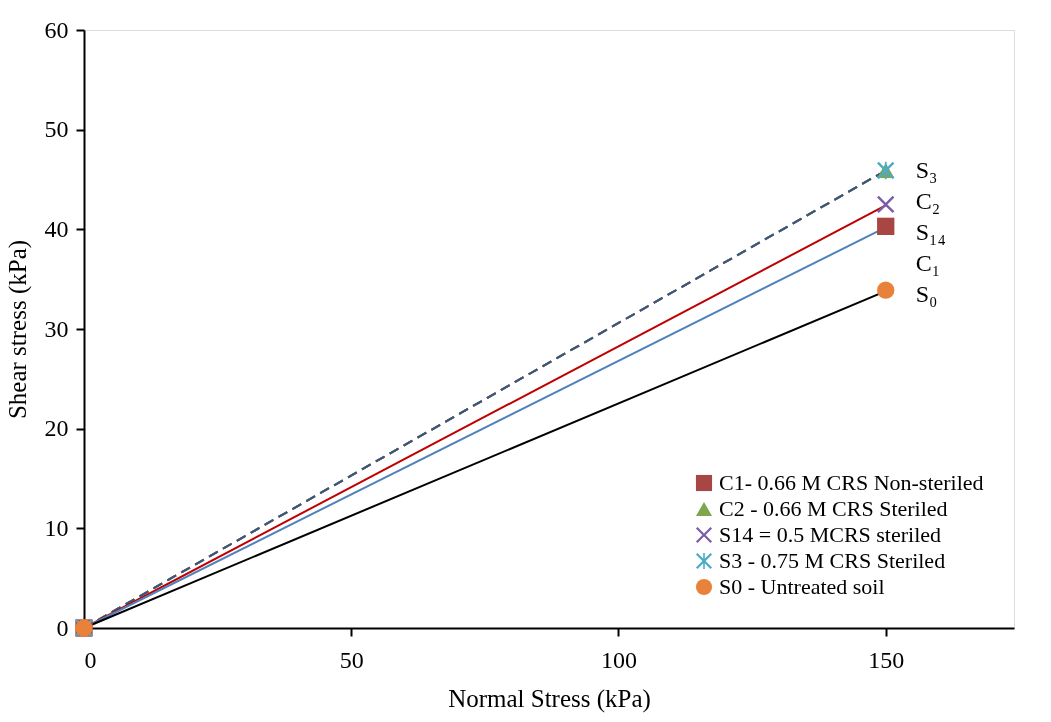 Image resolution: width=1051 pixels, height=722 pixels. What do you see at coordinates (926, 169) in the screenshot?
I see `annotation: S₃` at bounding box center [926, 169].